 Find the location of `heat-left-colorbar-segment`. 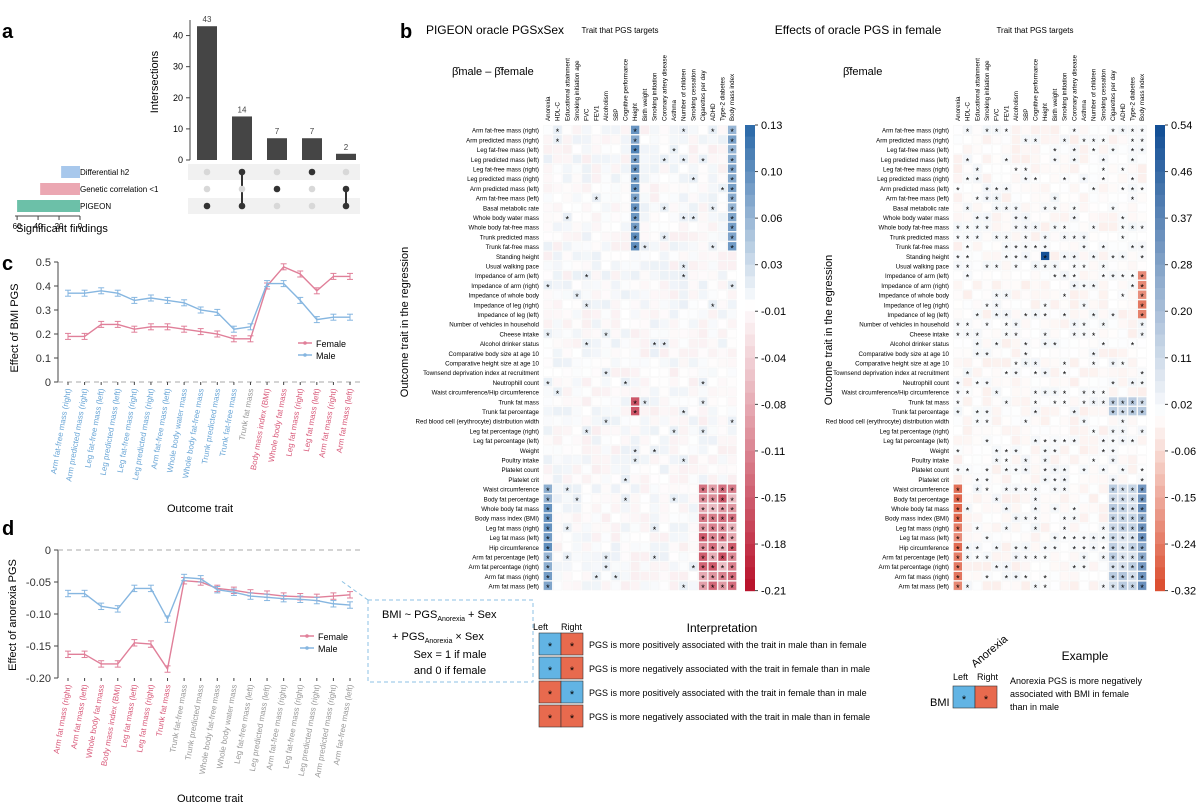

heat-left-colorbar-segment is located at coordinates (750, 480).